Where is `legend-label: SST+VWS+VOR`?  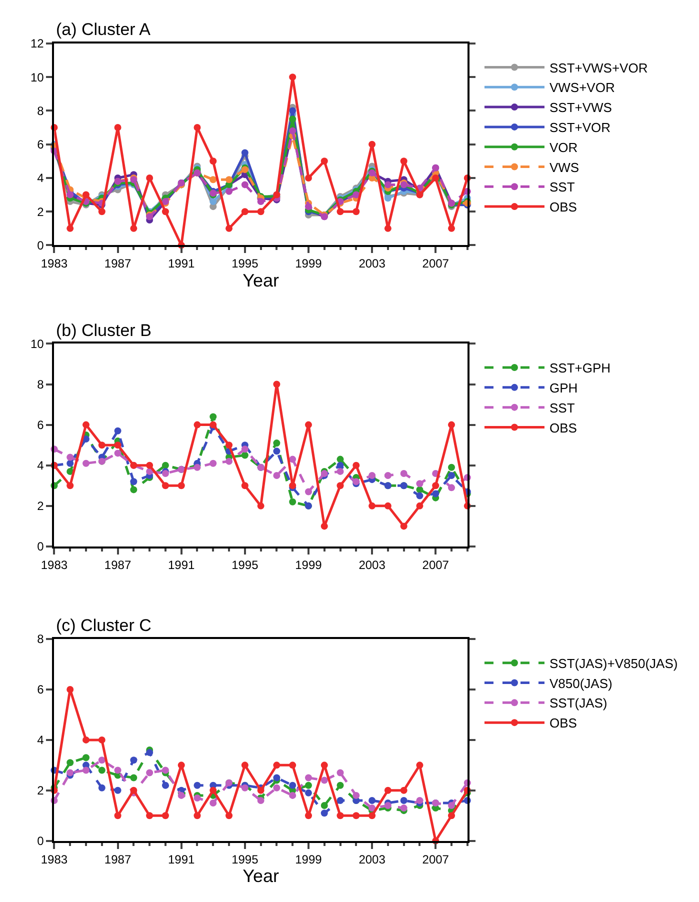 legend-label: SST+VWS+VOR is located at coordinates (598, 68).